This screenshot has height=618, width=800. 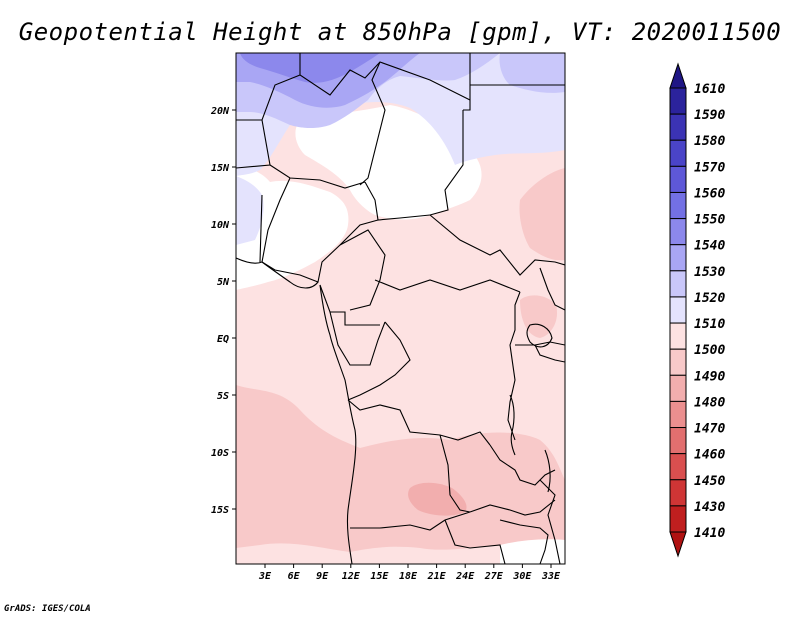 I want to click on fill-1490-east, so click(x=542, y=214).